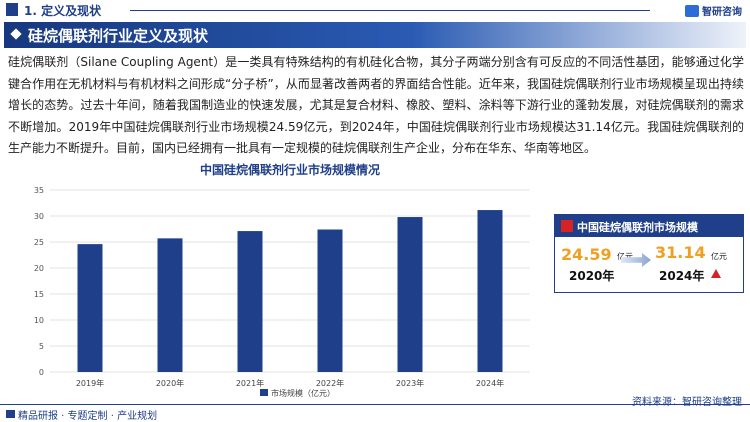 The image size is (750, 422). What do you see at coordinates (637, 227) in the screenshot?
I see `summary-card-title: 中国硅烷偶联剂市场规模` at bounding box center [637, 227].